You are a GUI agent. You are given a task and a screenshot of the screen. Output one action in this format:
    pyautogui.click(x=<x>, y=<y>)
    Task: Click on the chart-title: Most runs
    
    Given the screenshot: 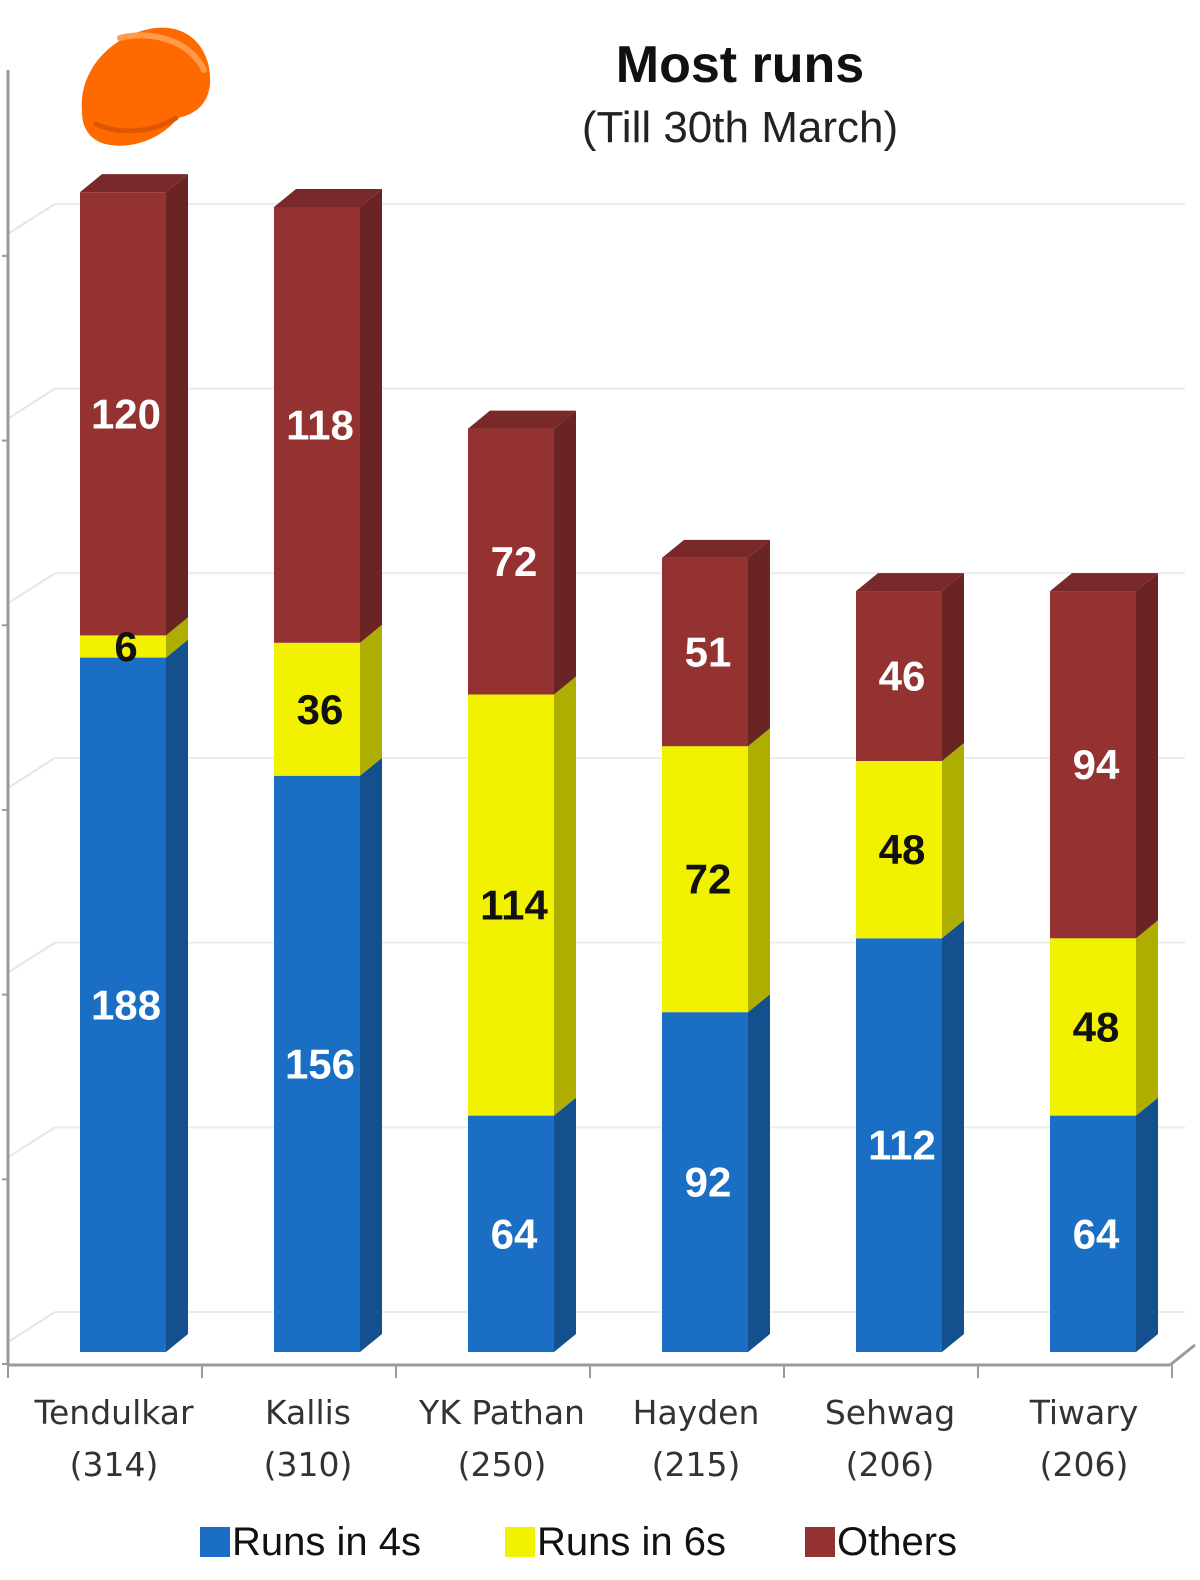 What is the action you would take?
    pyautogui.click(x=740, y=65)
    